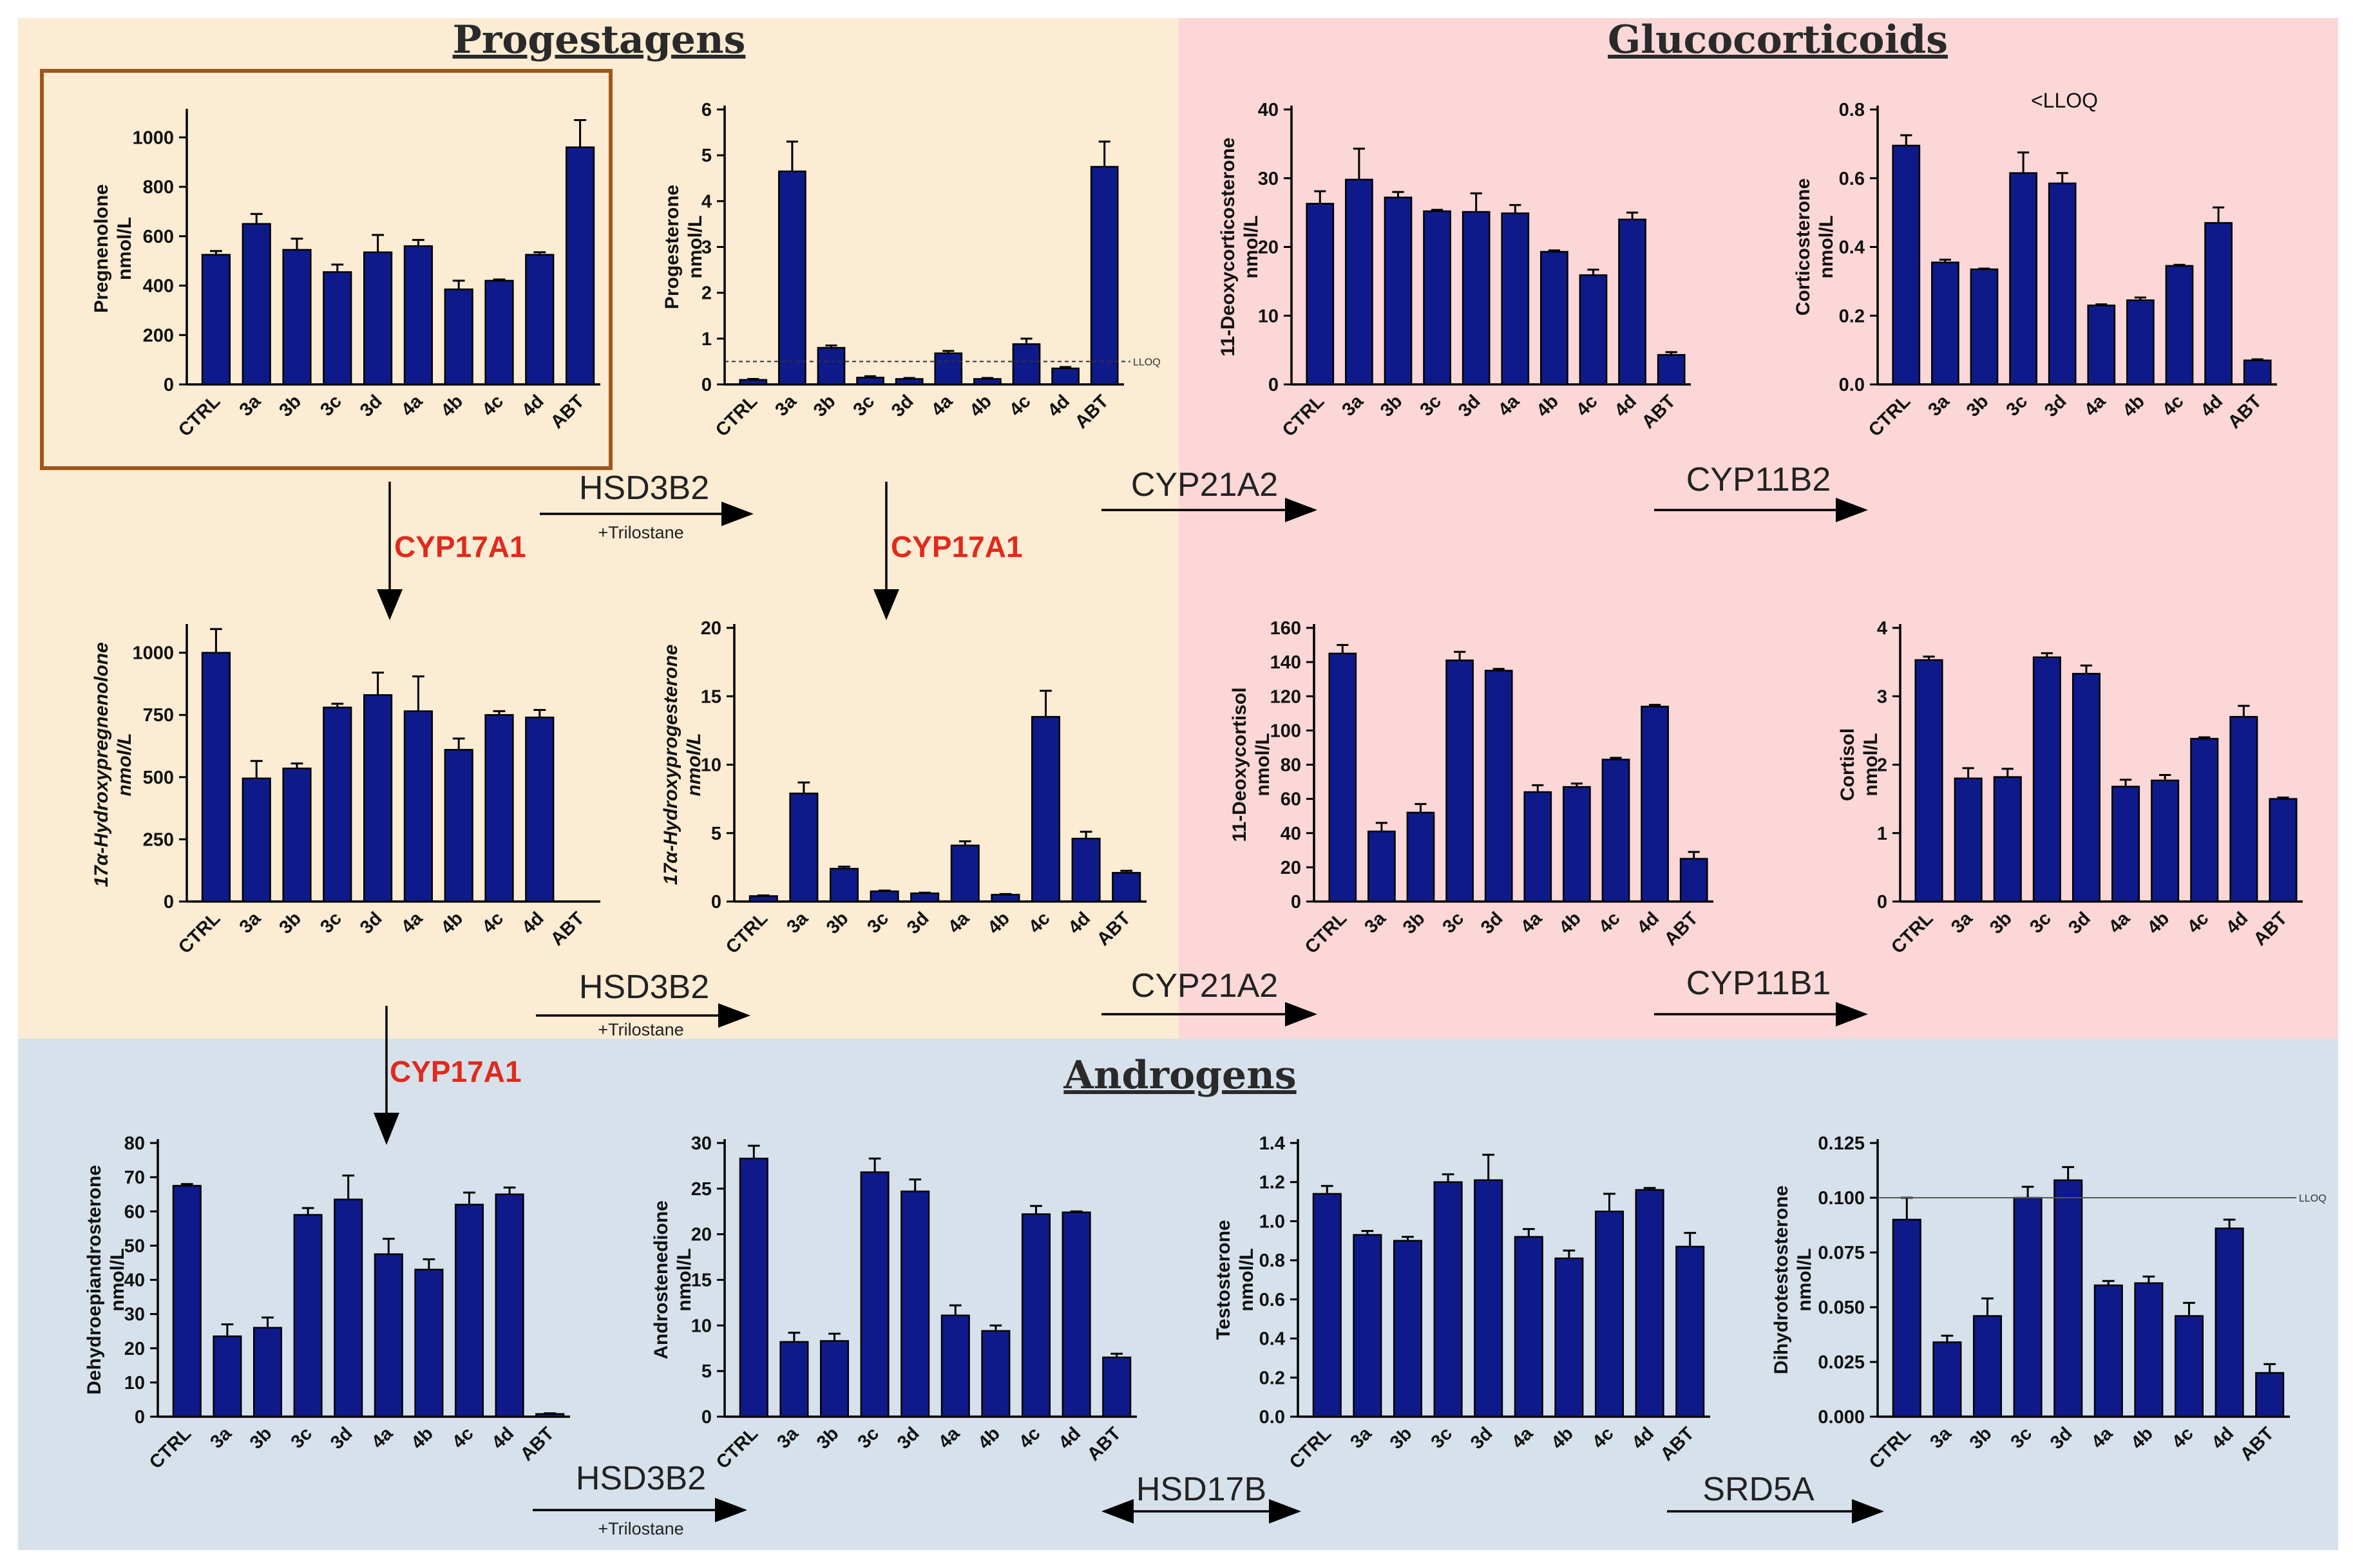  I want to click on hsd3b2-arrow-3: HSD3B2 +Trilostane, so click(640, 1499).